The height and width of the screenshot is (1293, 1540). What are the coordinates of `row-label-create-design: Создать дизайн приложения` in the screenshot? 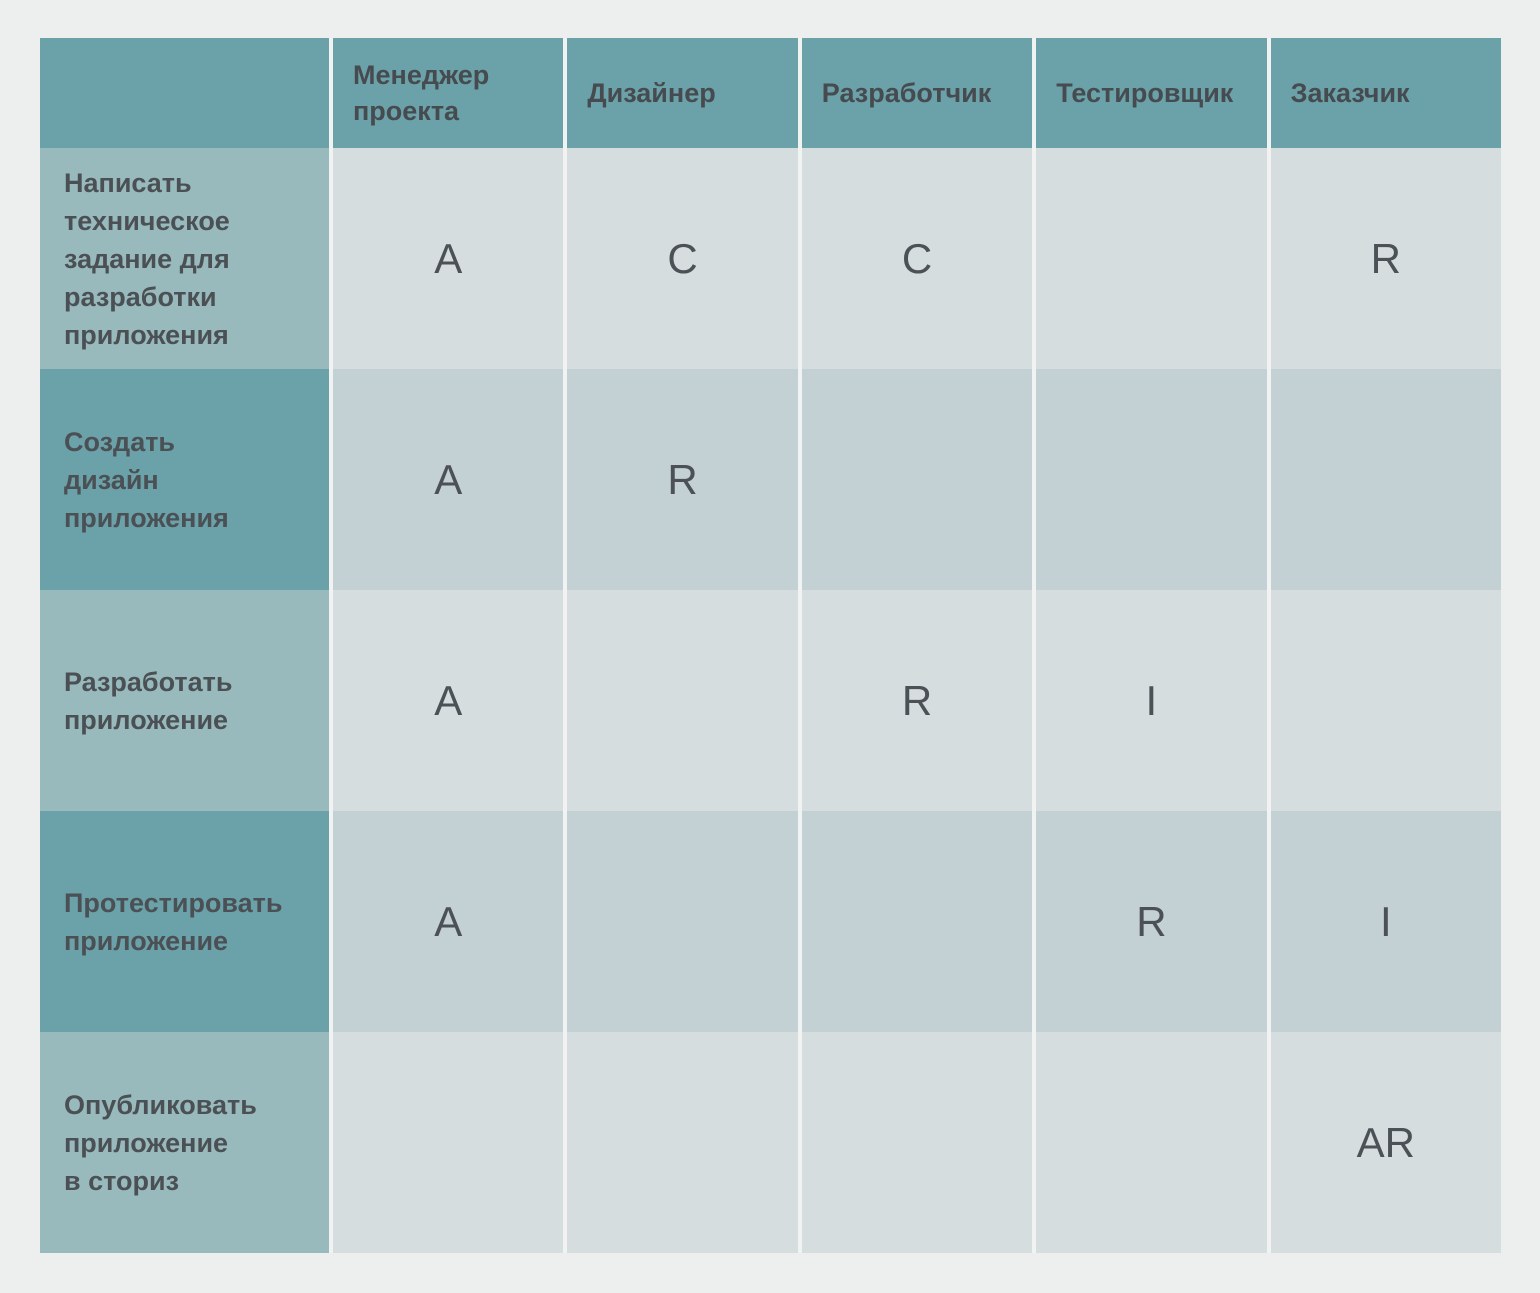 It's located at (184, 479).